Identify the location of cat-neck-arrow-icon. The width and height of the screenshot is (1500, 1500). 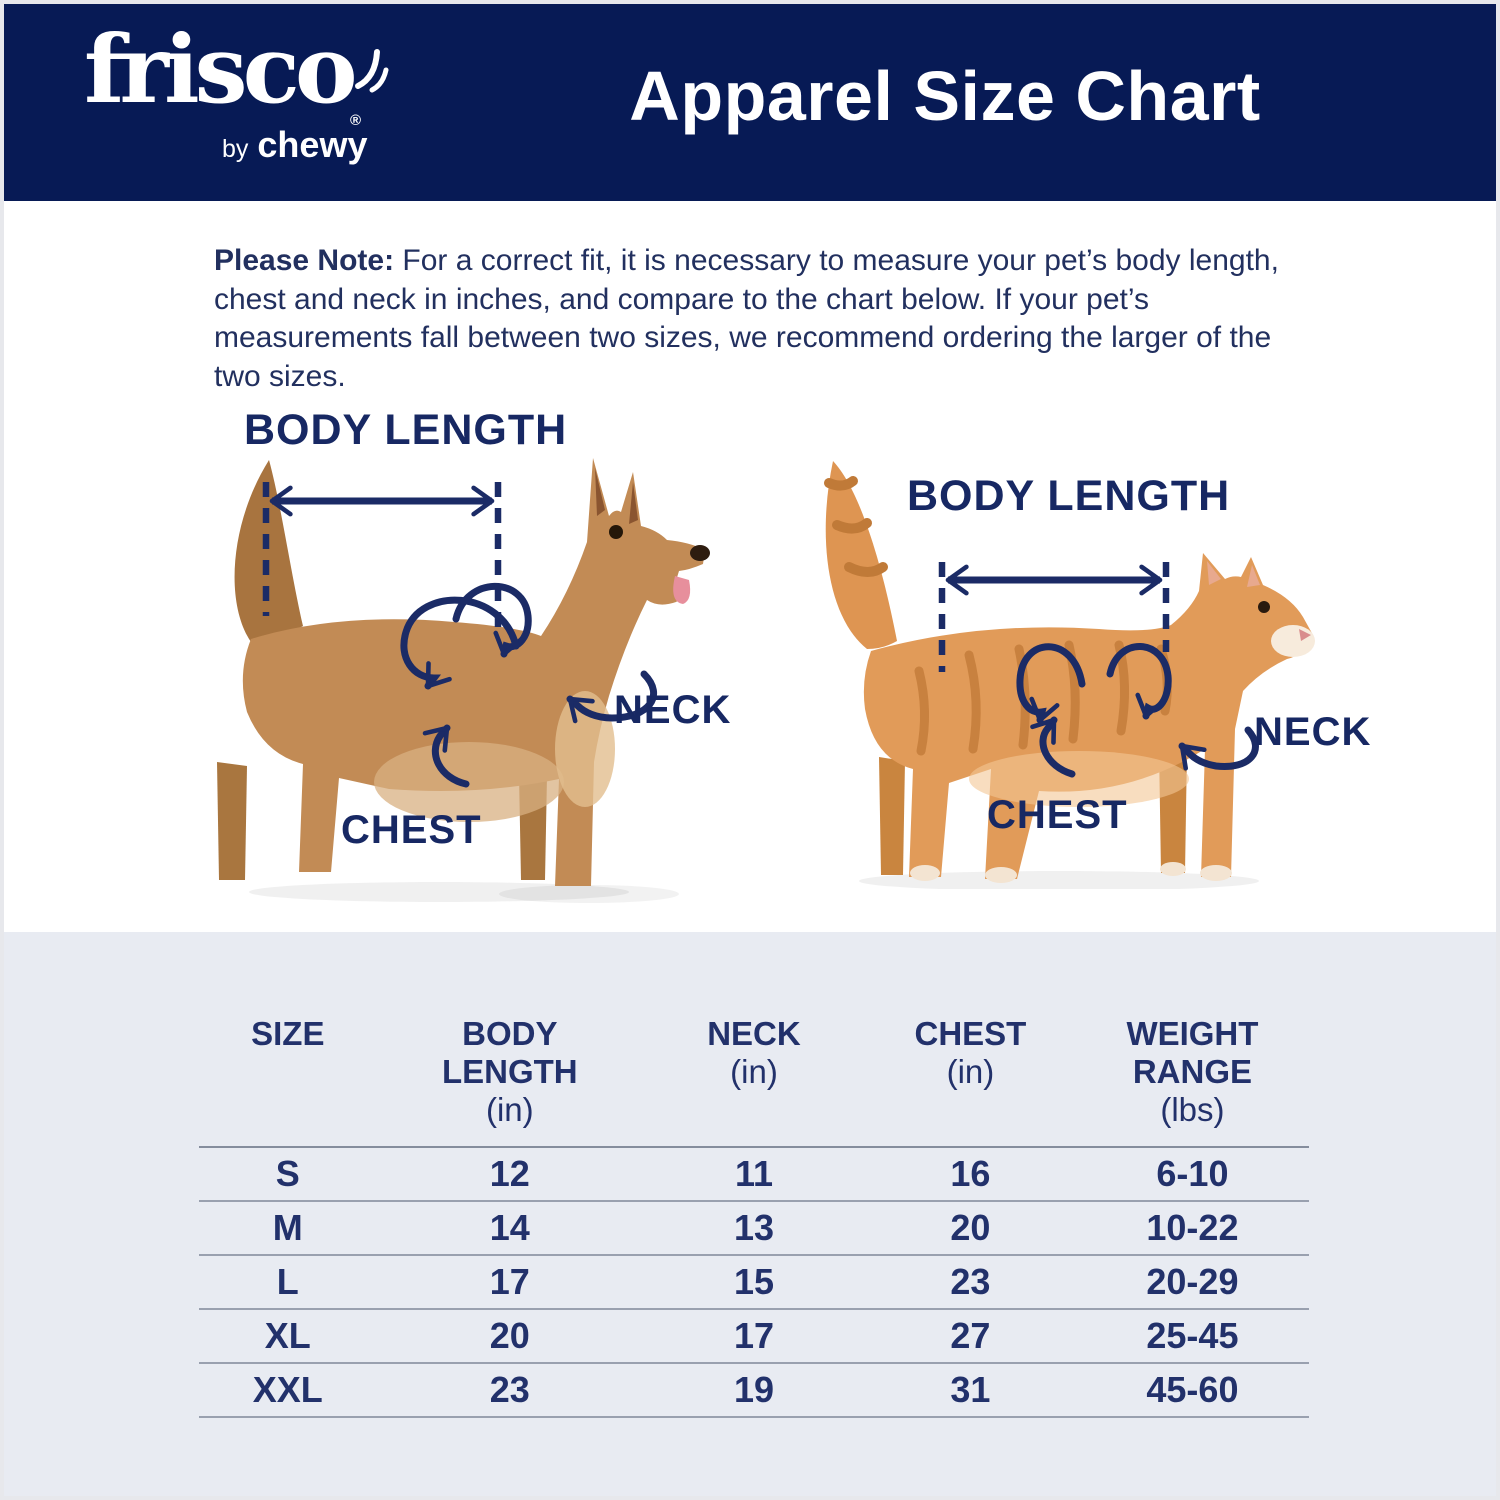
(1218, 748).